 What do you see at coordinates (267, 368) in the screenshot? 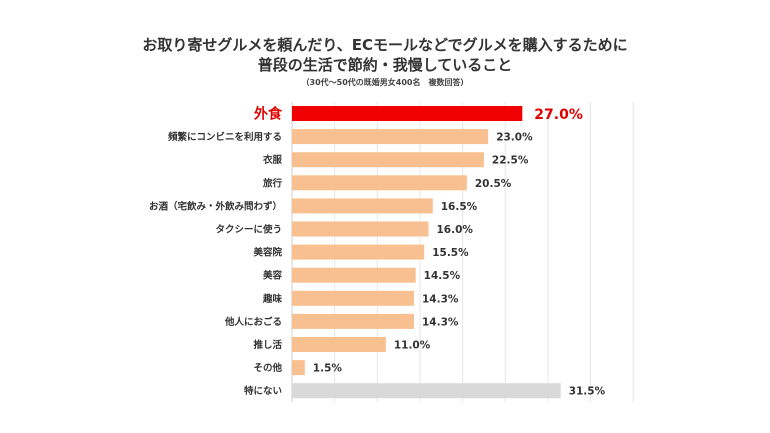
I see `category-label: その他` at bounding box center [267, 368].